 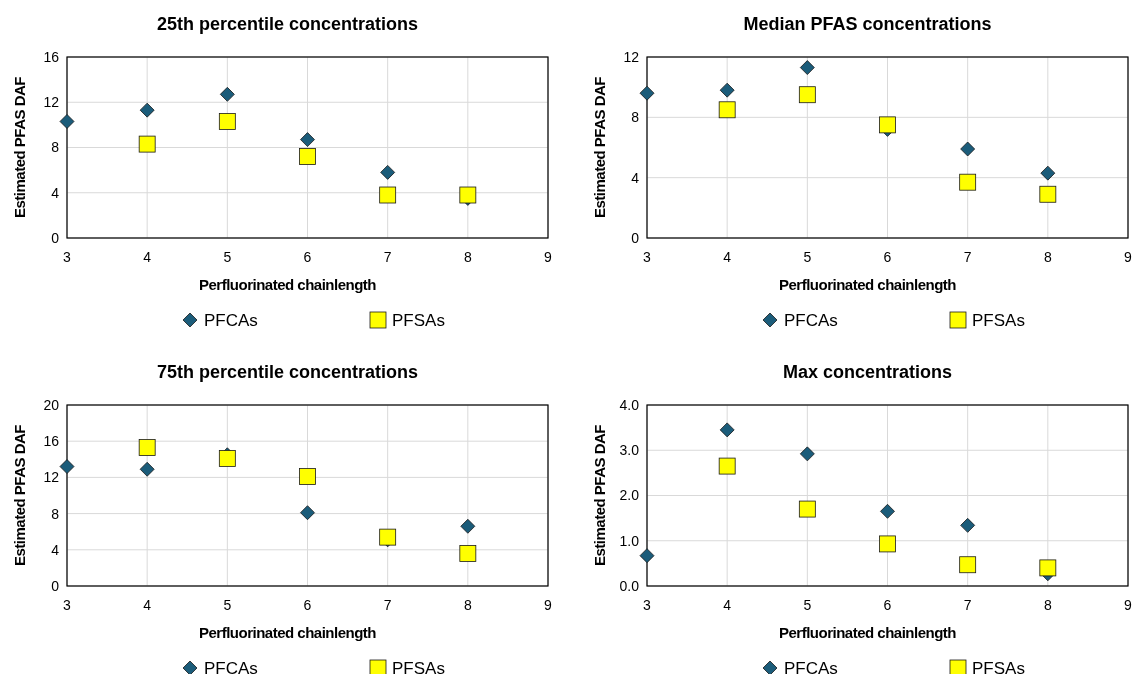 I want to click on y-tick-label: 4.0, so click(x=629, y=404).